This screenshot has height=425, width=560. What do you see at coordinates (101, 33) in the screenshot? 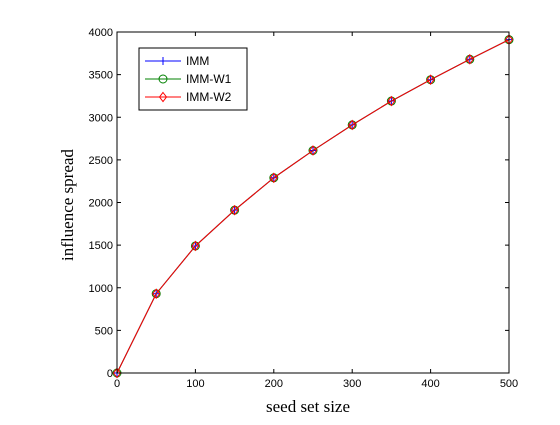
I see `y-tick-label: 4000` at bounding box center [101, 33].